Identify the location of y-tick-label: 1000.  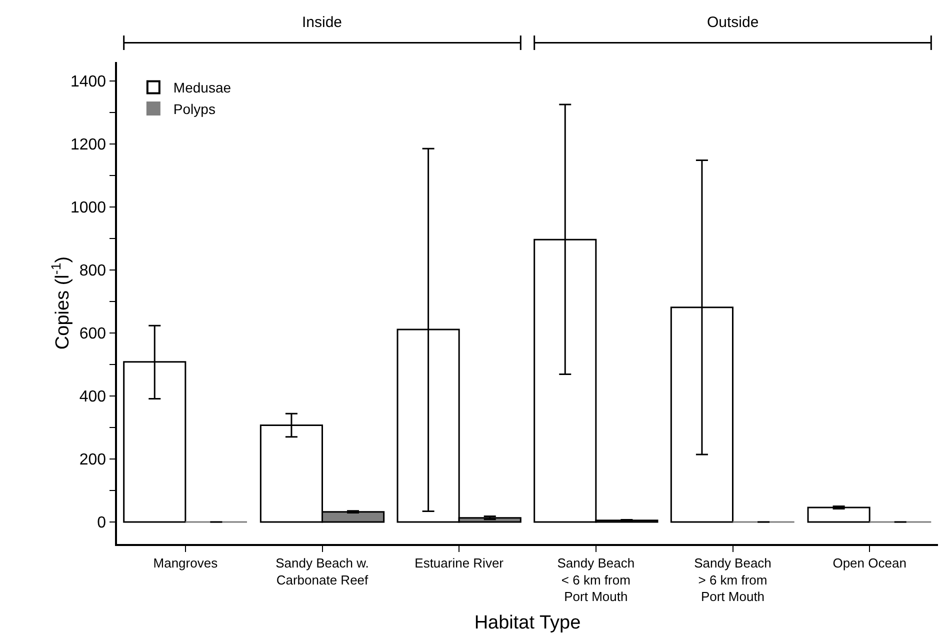
(88, 208).